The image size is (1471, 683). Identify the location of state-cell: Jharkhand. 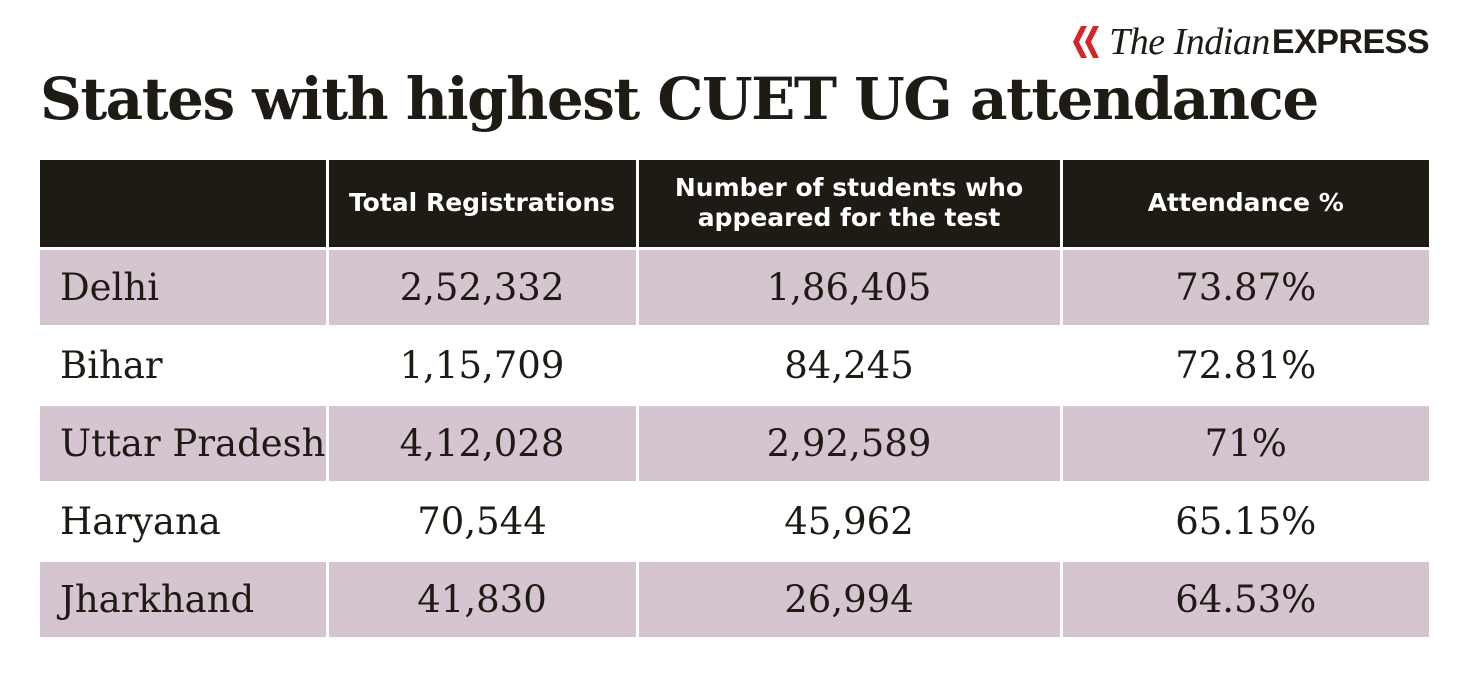
(184, 600).